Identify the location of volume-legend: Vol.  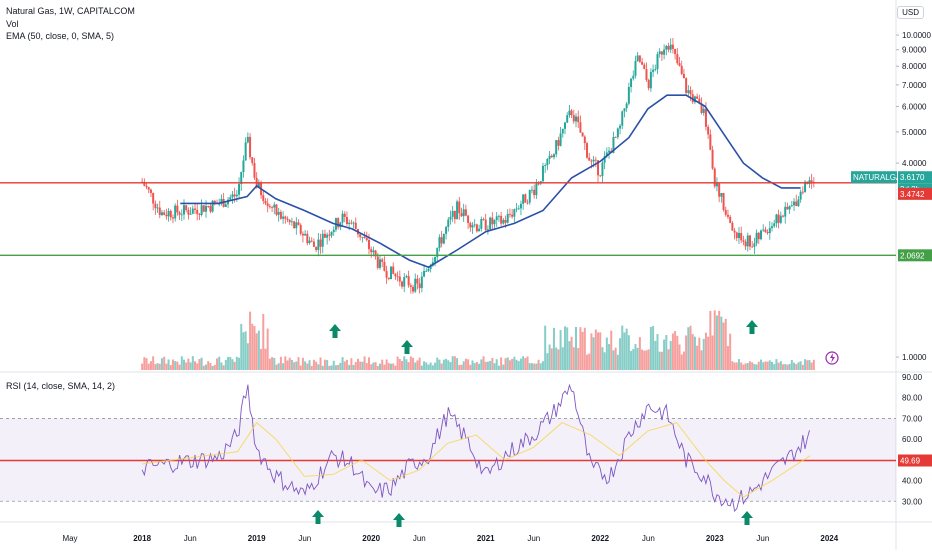
(12, 24).